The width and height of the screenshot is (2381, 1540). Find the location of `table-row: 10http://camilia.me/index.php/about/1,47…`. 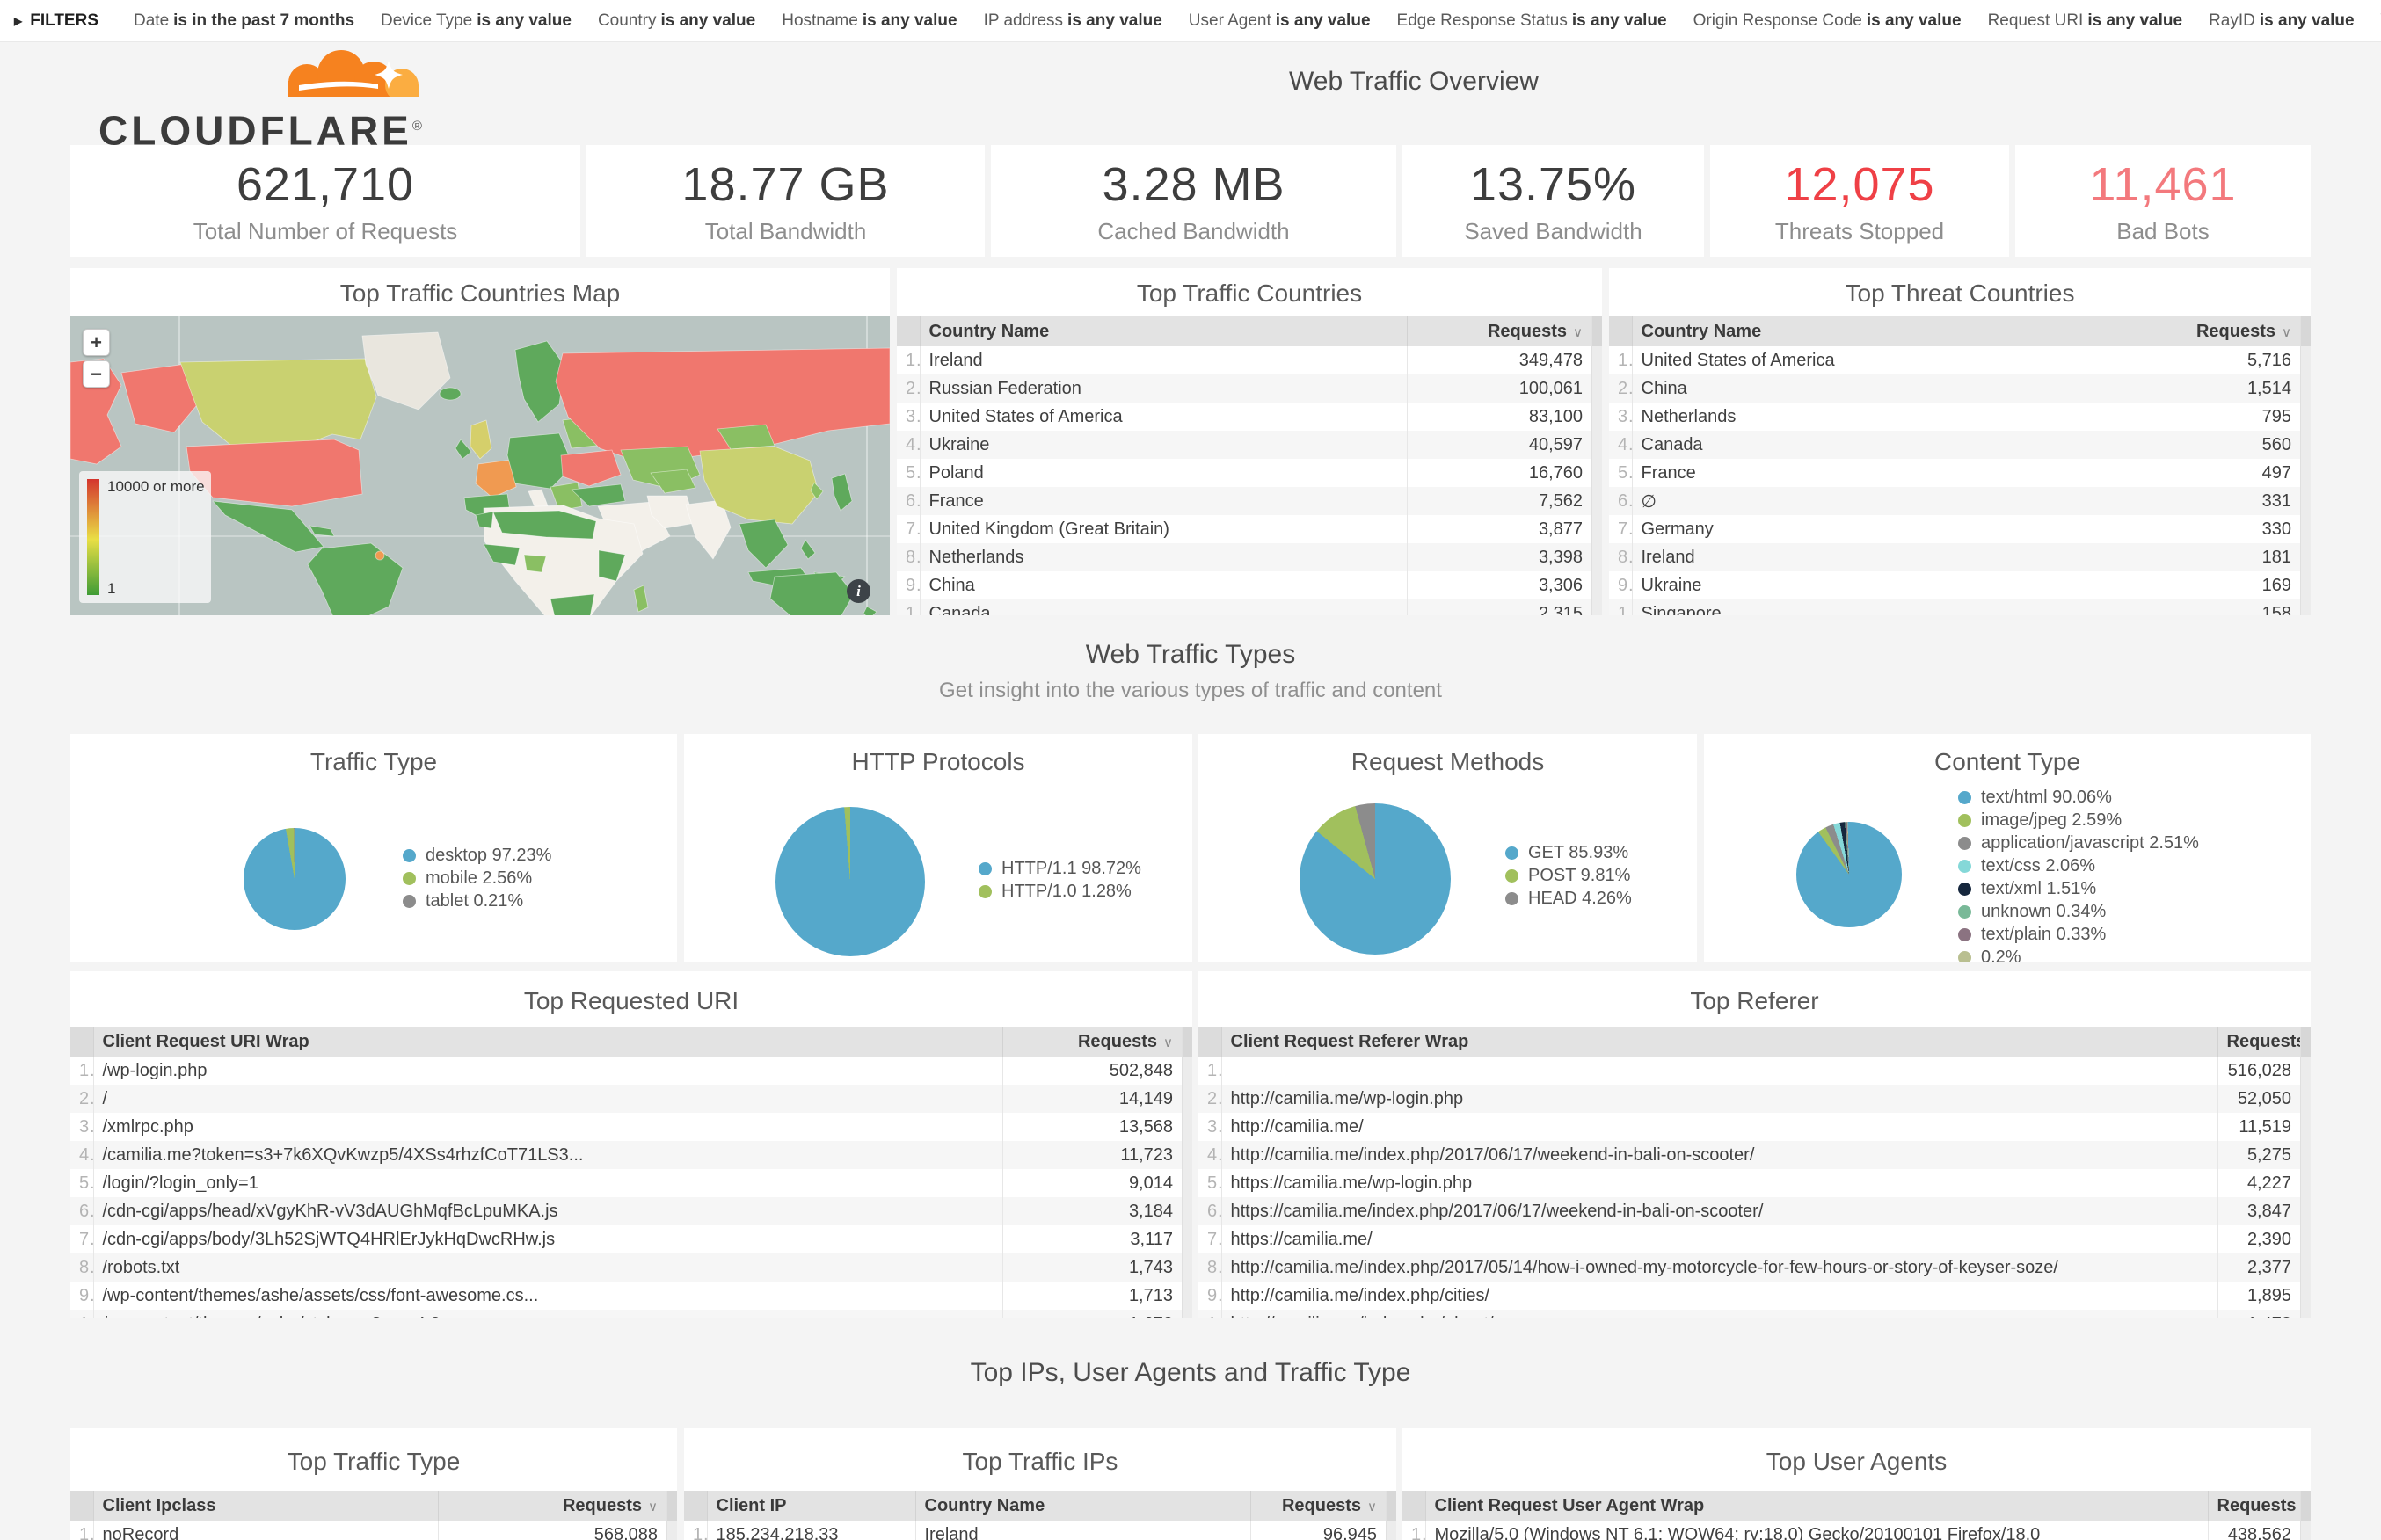

table-row: 10http://camilia.me/index.php/about/1,47… is located at coordinates (1754, 1314).